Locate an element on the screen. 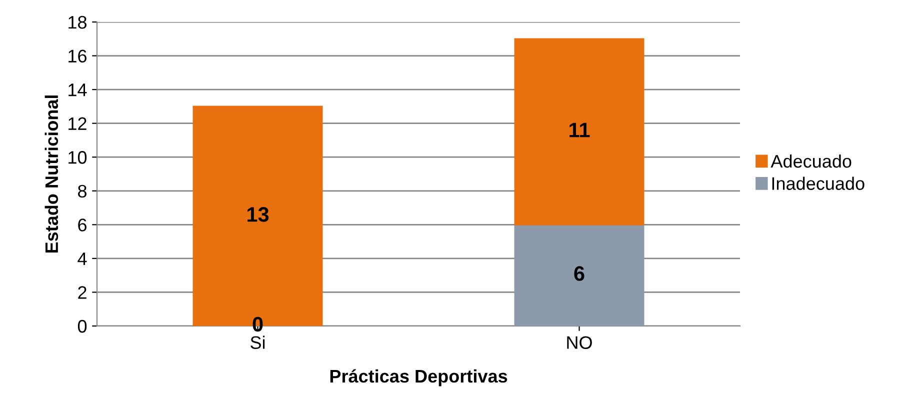 Image resolution: width=905 pixels, height=411 pixels. y-tick-label: 14 is located at coordinates (77, 90).